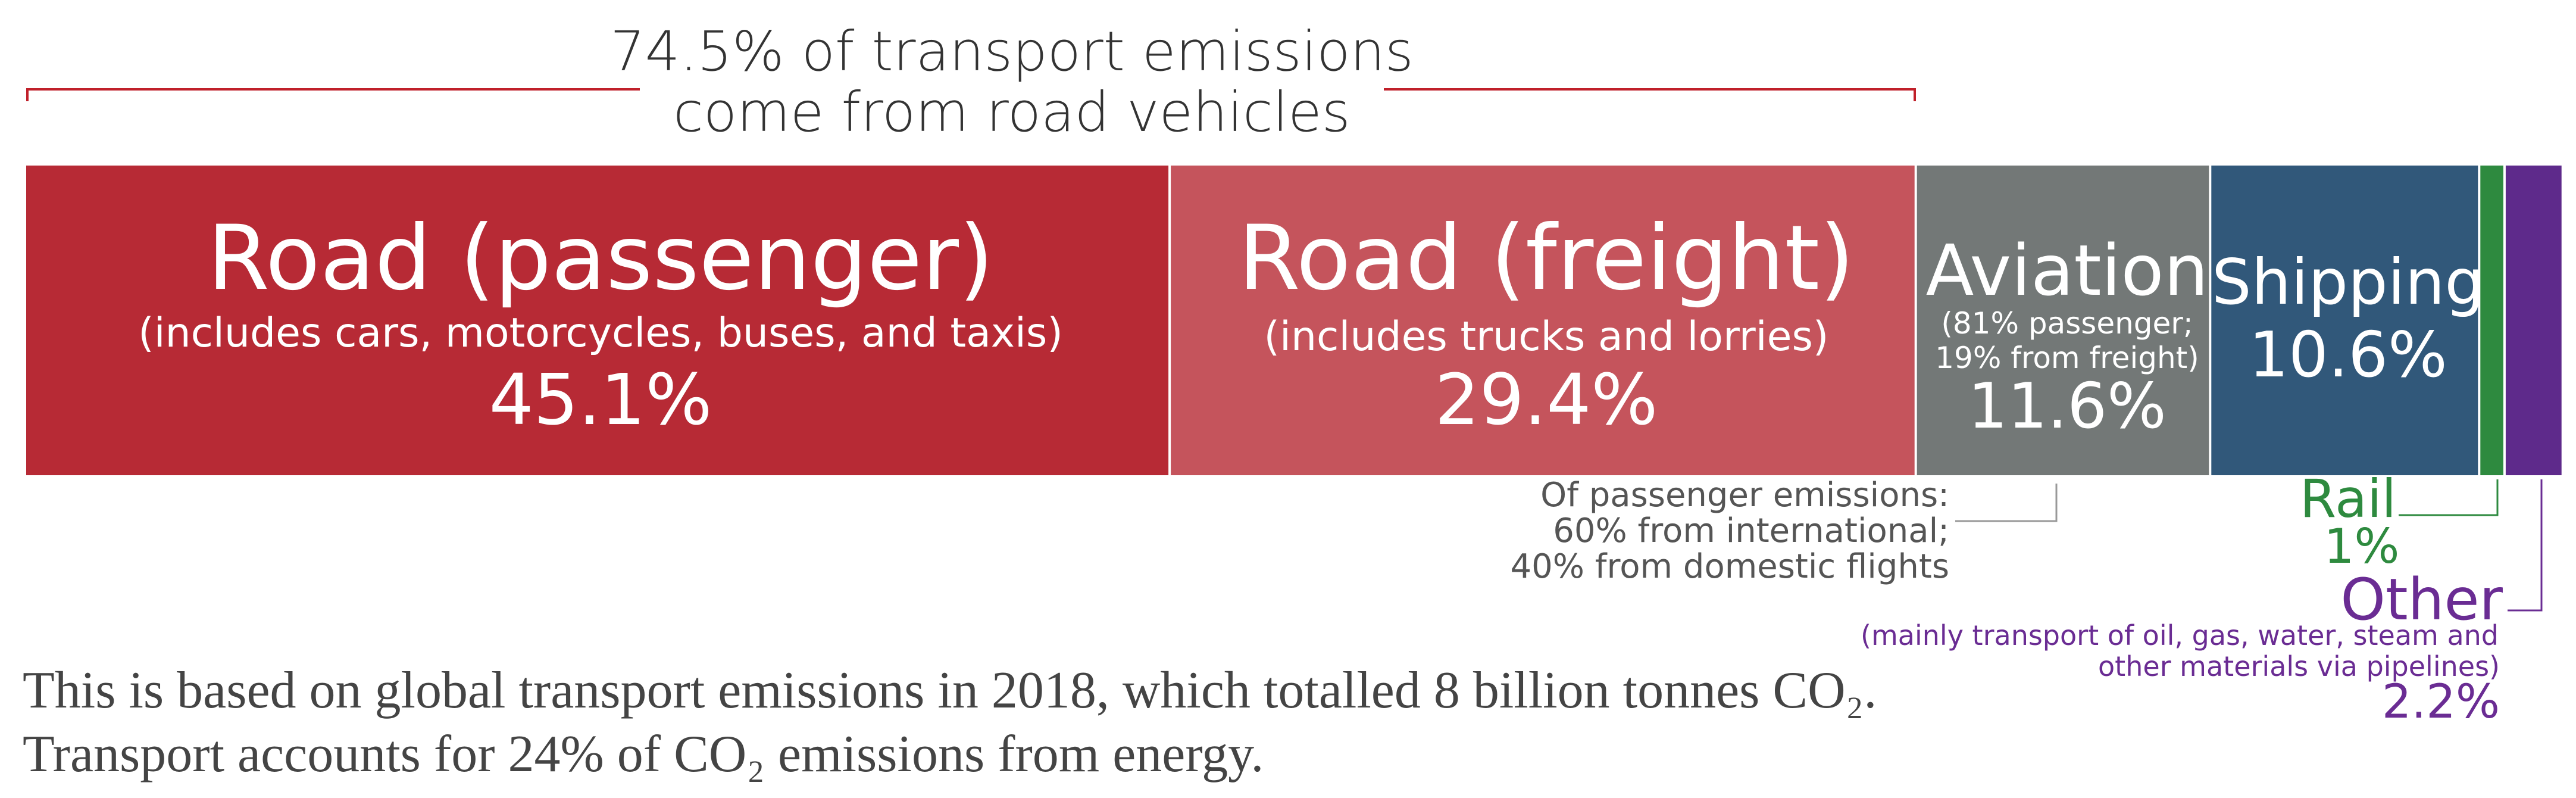  What do you see at coordinates (600, 258) in the screenshot?
I see `road-passenger-label: Road (passenger)` at bounding box center [600, 258].